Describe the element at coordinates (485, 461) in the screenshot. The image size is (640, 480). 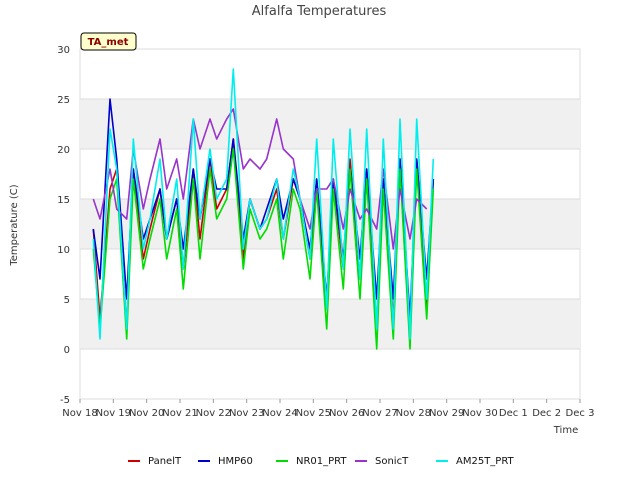
I see `legend-label: AM25T_PRT` at that location.